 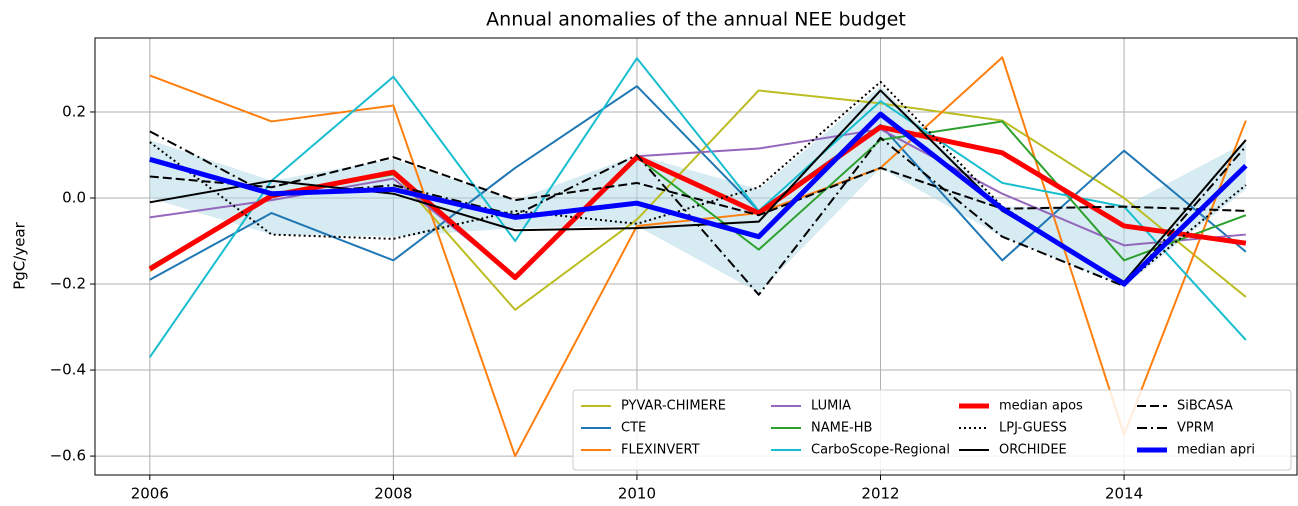 What do you see at coordinates (68, 370) in the screenshot?
I see `y-tick-label: −0.4` at bounding box center [68, 370].